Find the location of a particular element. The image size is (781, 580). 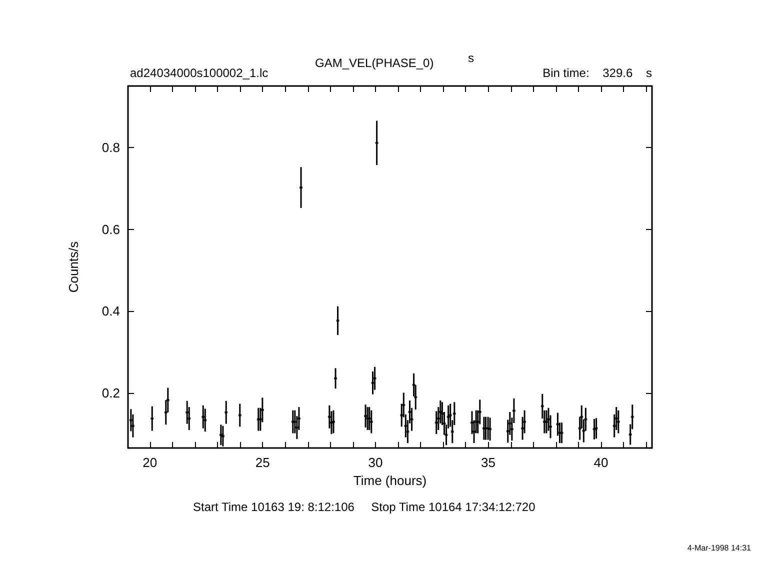

x-tick-label: 25 is located at coordinates (262, 462).